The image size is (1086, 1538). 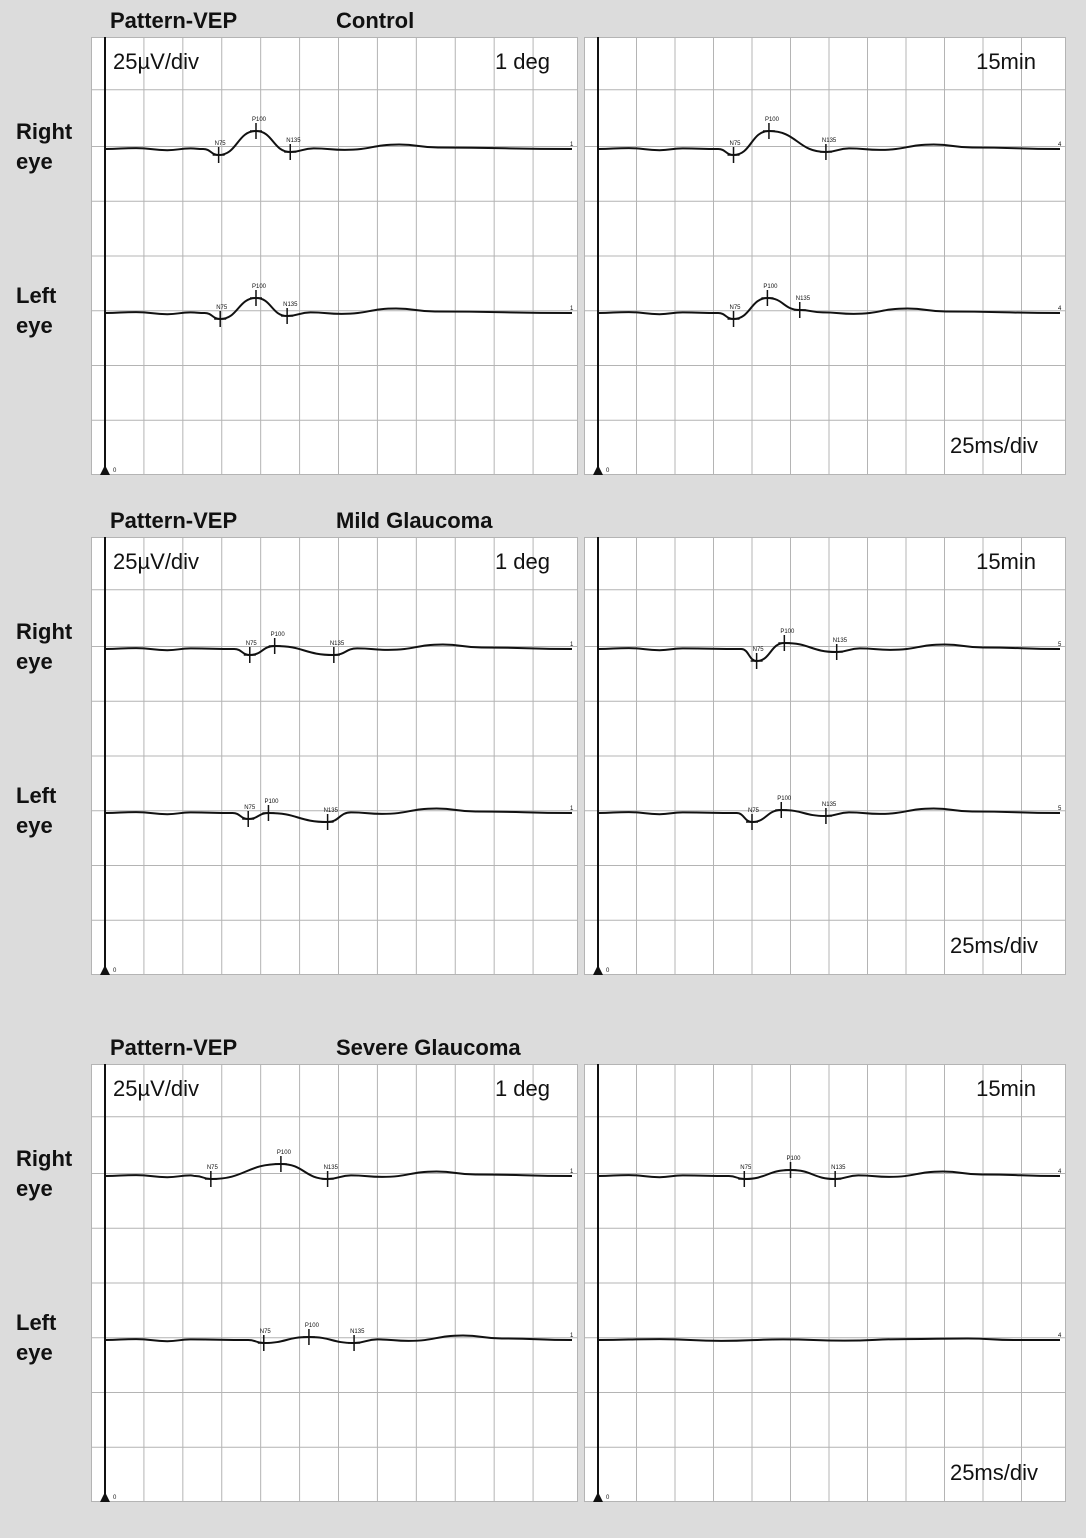 I want to click on section-condition: Control, so click(x=375, y=20).